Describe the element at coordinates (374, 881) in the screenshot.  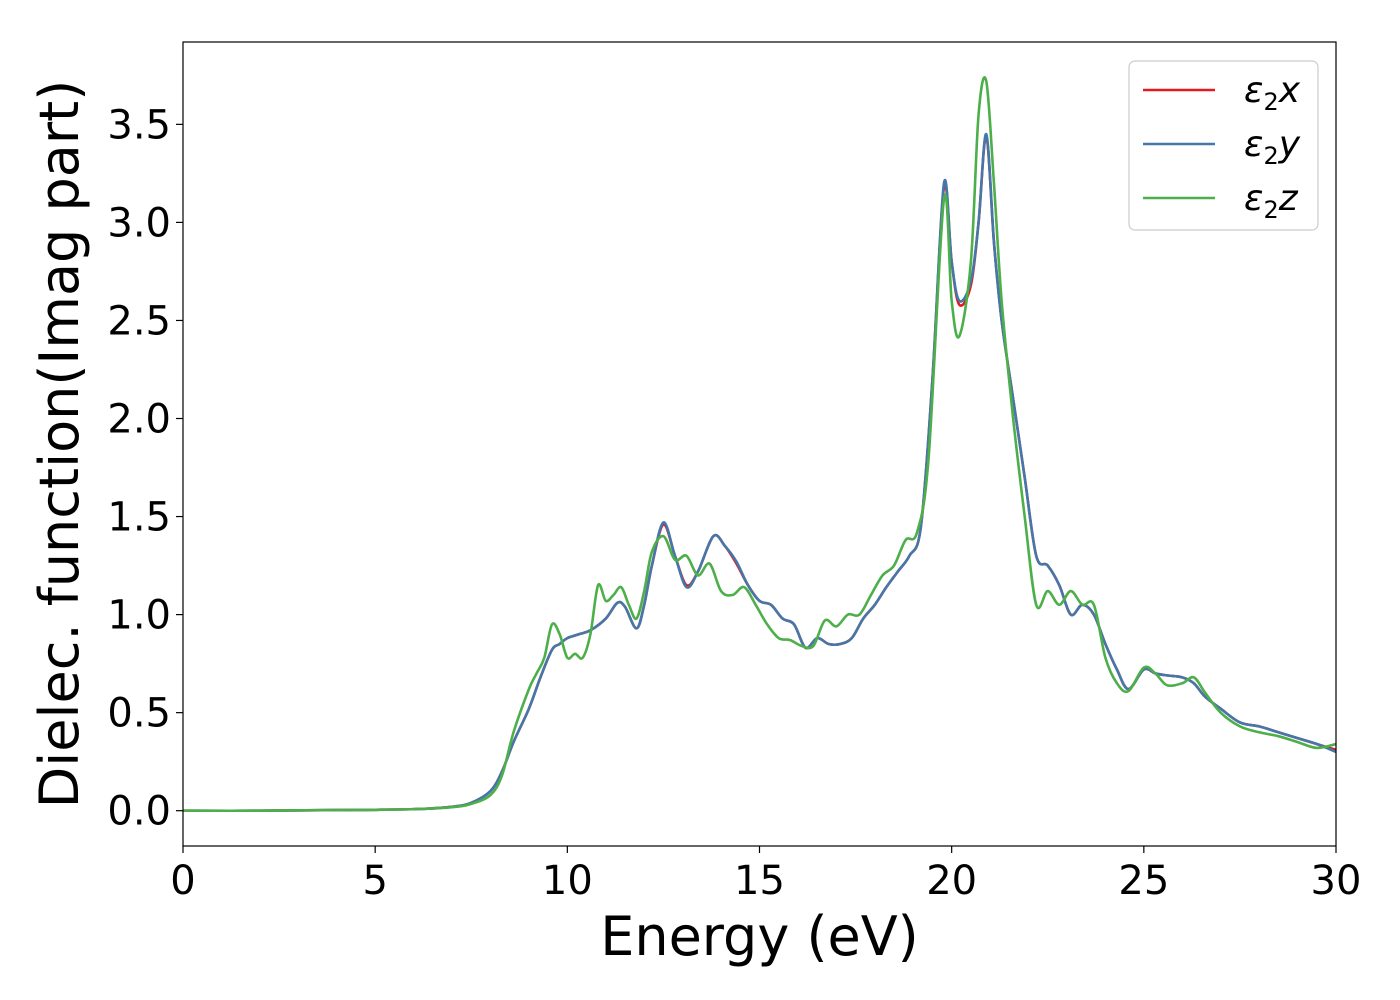
I see `x-tick-label: 5` at that location.